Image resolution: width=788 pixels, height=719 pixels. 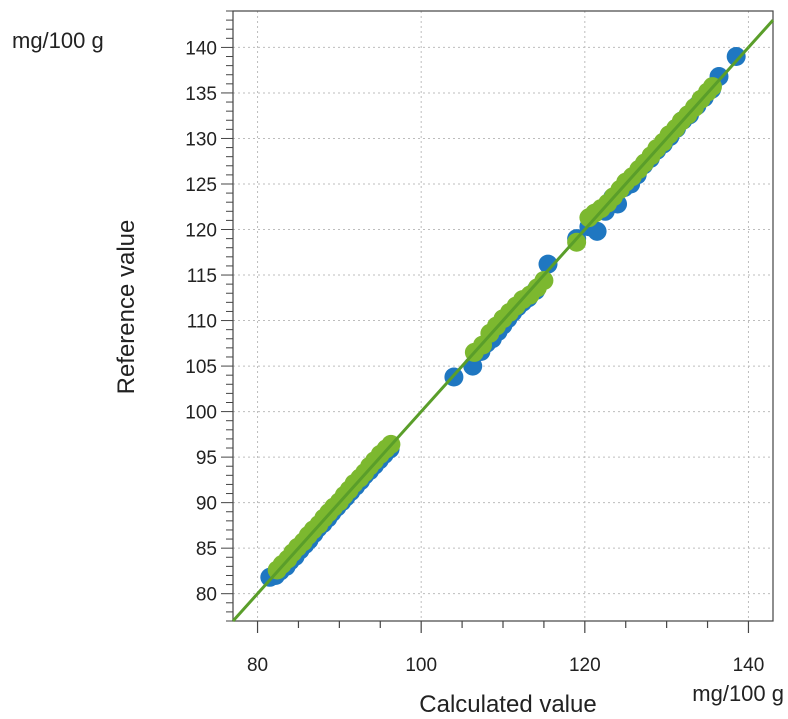 What do you see at coordinates (201, 413) in the screenshot?
I see `y-tick-label: 100` at bounding box center [201, 413].